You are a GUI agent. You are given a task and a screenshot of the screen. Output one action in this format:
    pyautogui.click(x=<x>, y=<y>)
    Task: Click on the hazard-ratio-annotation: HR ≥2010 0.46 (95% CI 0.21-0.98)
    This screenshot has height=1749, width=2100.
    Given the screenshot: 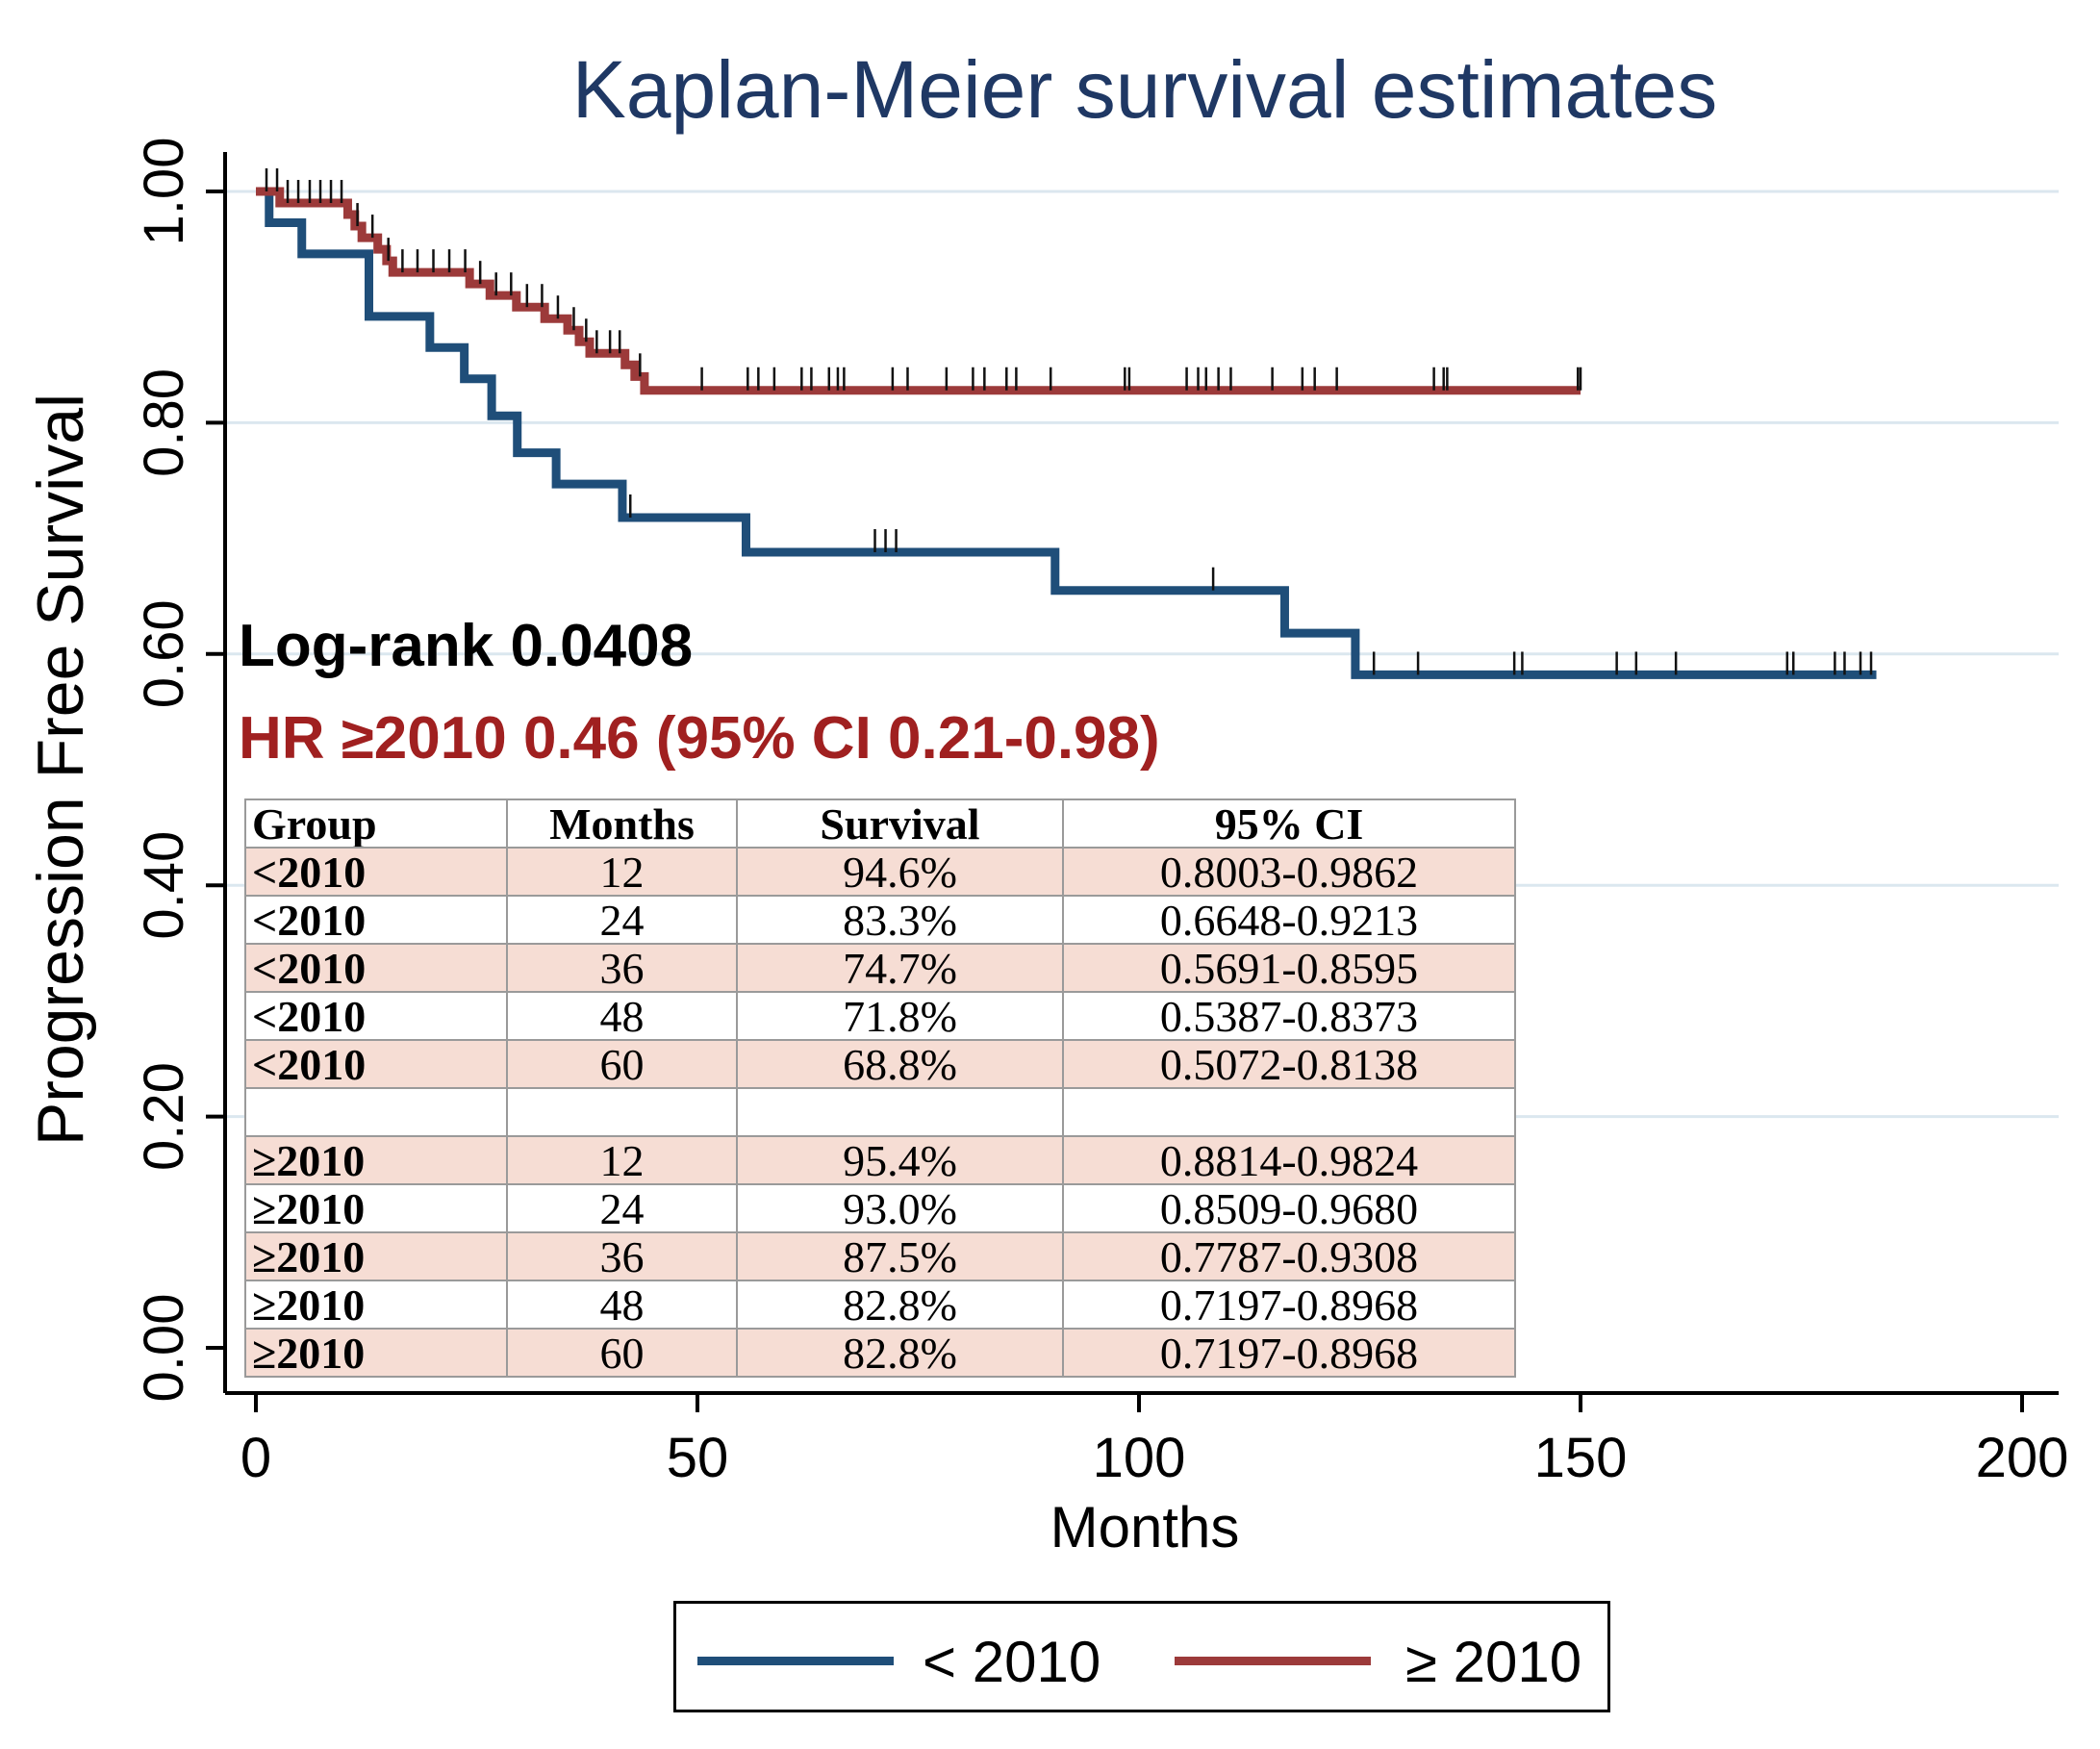 What is the action you would take?
    pyautogui.click(x=700, y=738)
    